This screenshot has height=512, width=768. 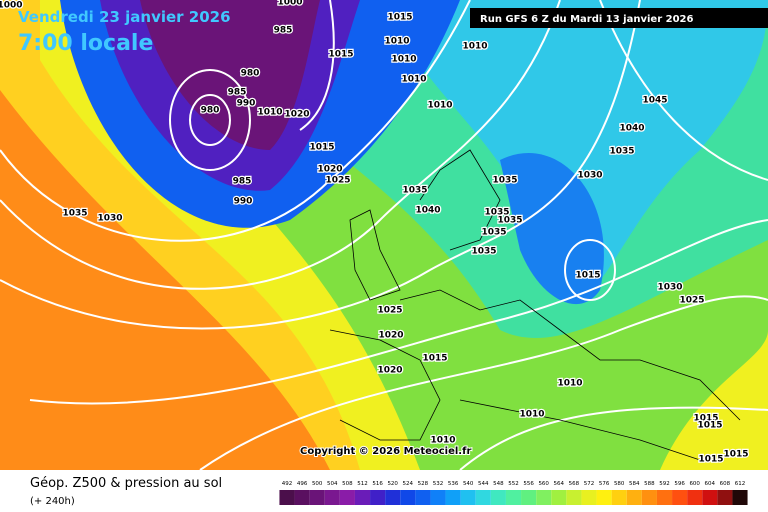 What do you see at coordinates (126, 483) in the screenshot?
I see `footer-title: Géop. Z500 & pression au sol` at bounding box center [126, 483].